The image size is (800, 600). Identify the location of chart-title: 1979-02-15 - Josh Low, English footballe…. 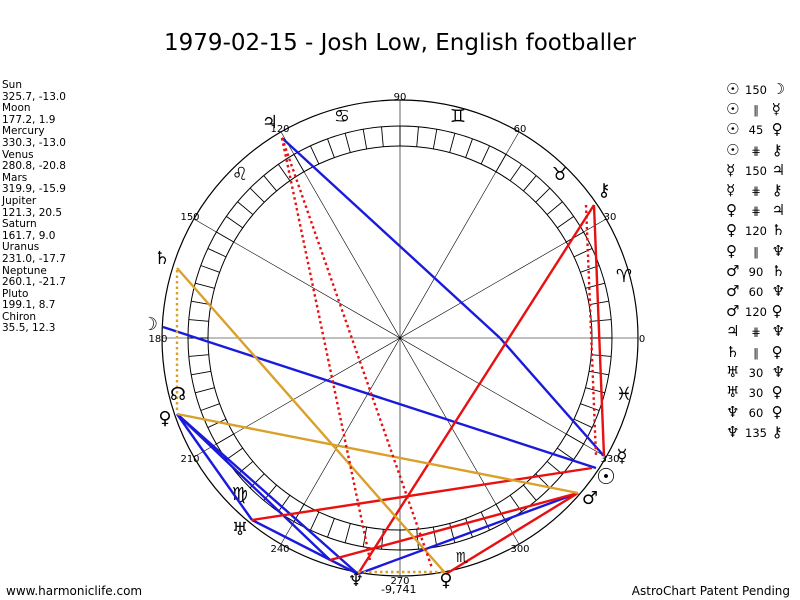
(400, 43).